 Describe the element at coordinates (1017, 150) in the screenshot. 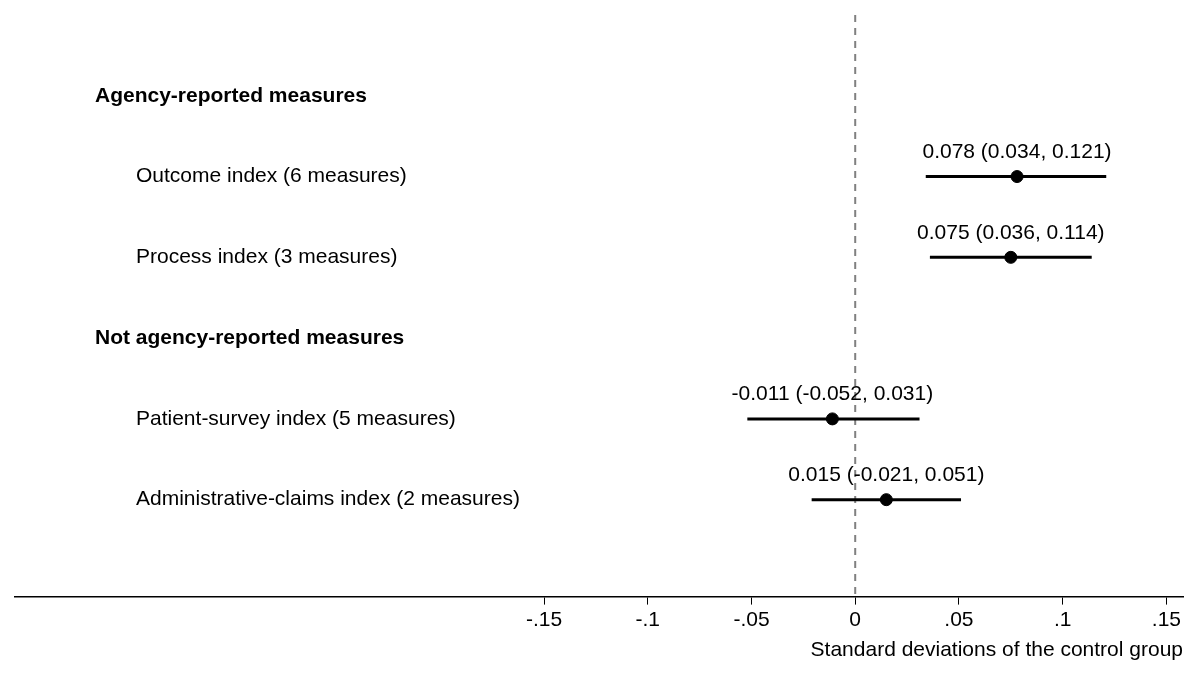

I see `data-label: 0.078 (0.034, 0.121)` at that location.